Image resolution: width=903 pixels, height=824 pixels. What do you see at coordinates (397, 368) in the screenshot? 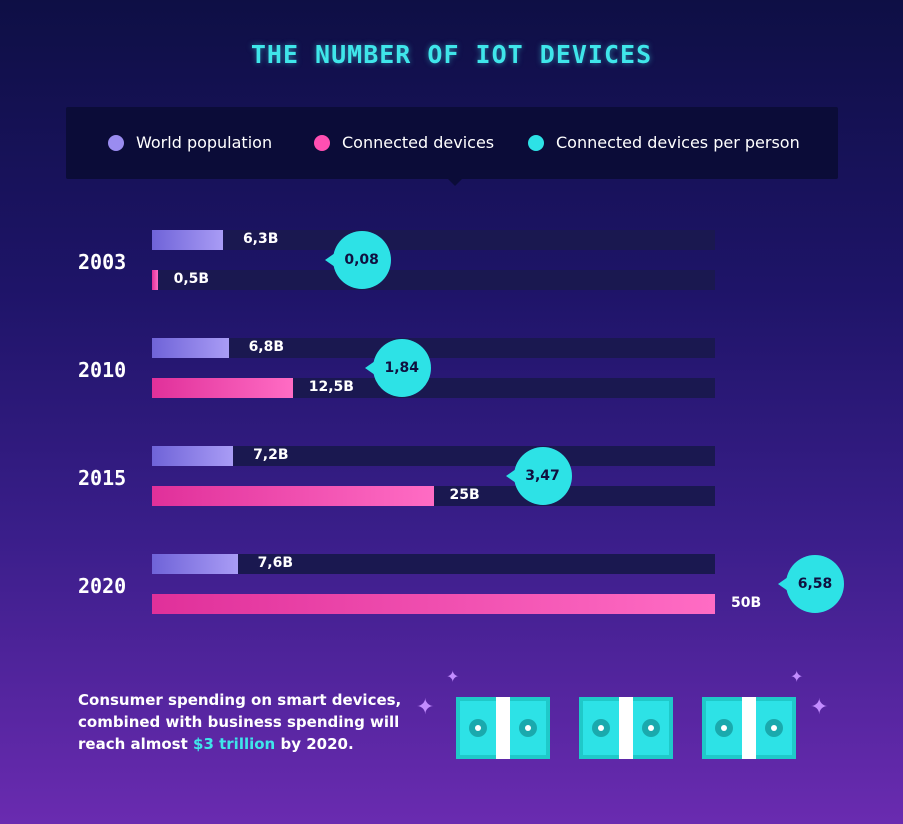
I see `bubble-devices-per-person: 1,84` at bounding box center [397, 368].